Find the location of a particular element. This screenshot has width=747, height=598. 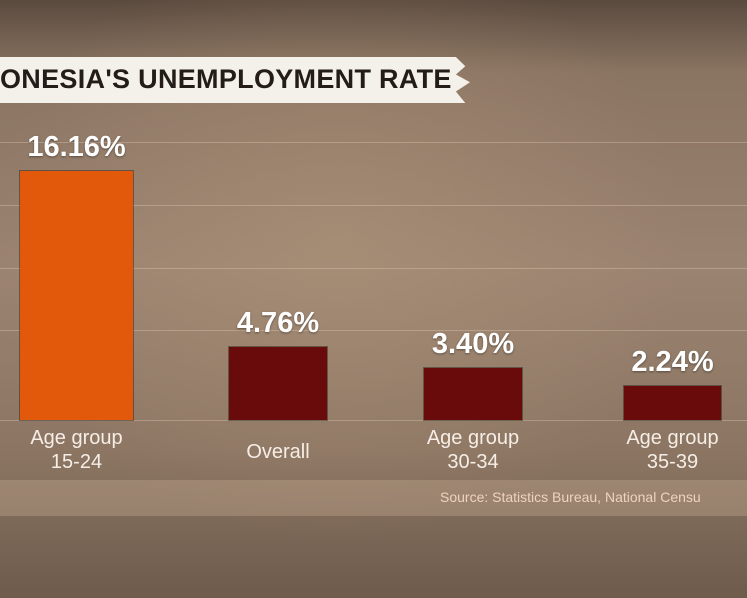

value-label: 3.40% is located at coordinates (473, 343).